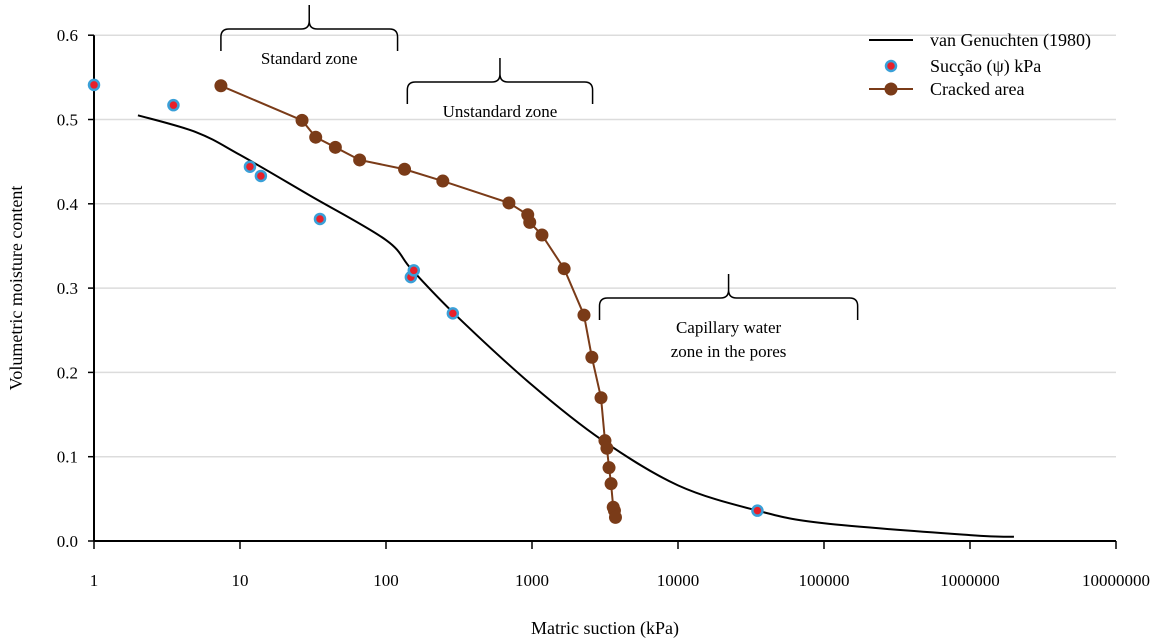  What do you see at coordinates (729, 351) in the screenshot?
I see `zone-label: zone in the pores` at bounding box center [729, 351].